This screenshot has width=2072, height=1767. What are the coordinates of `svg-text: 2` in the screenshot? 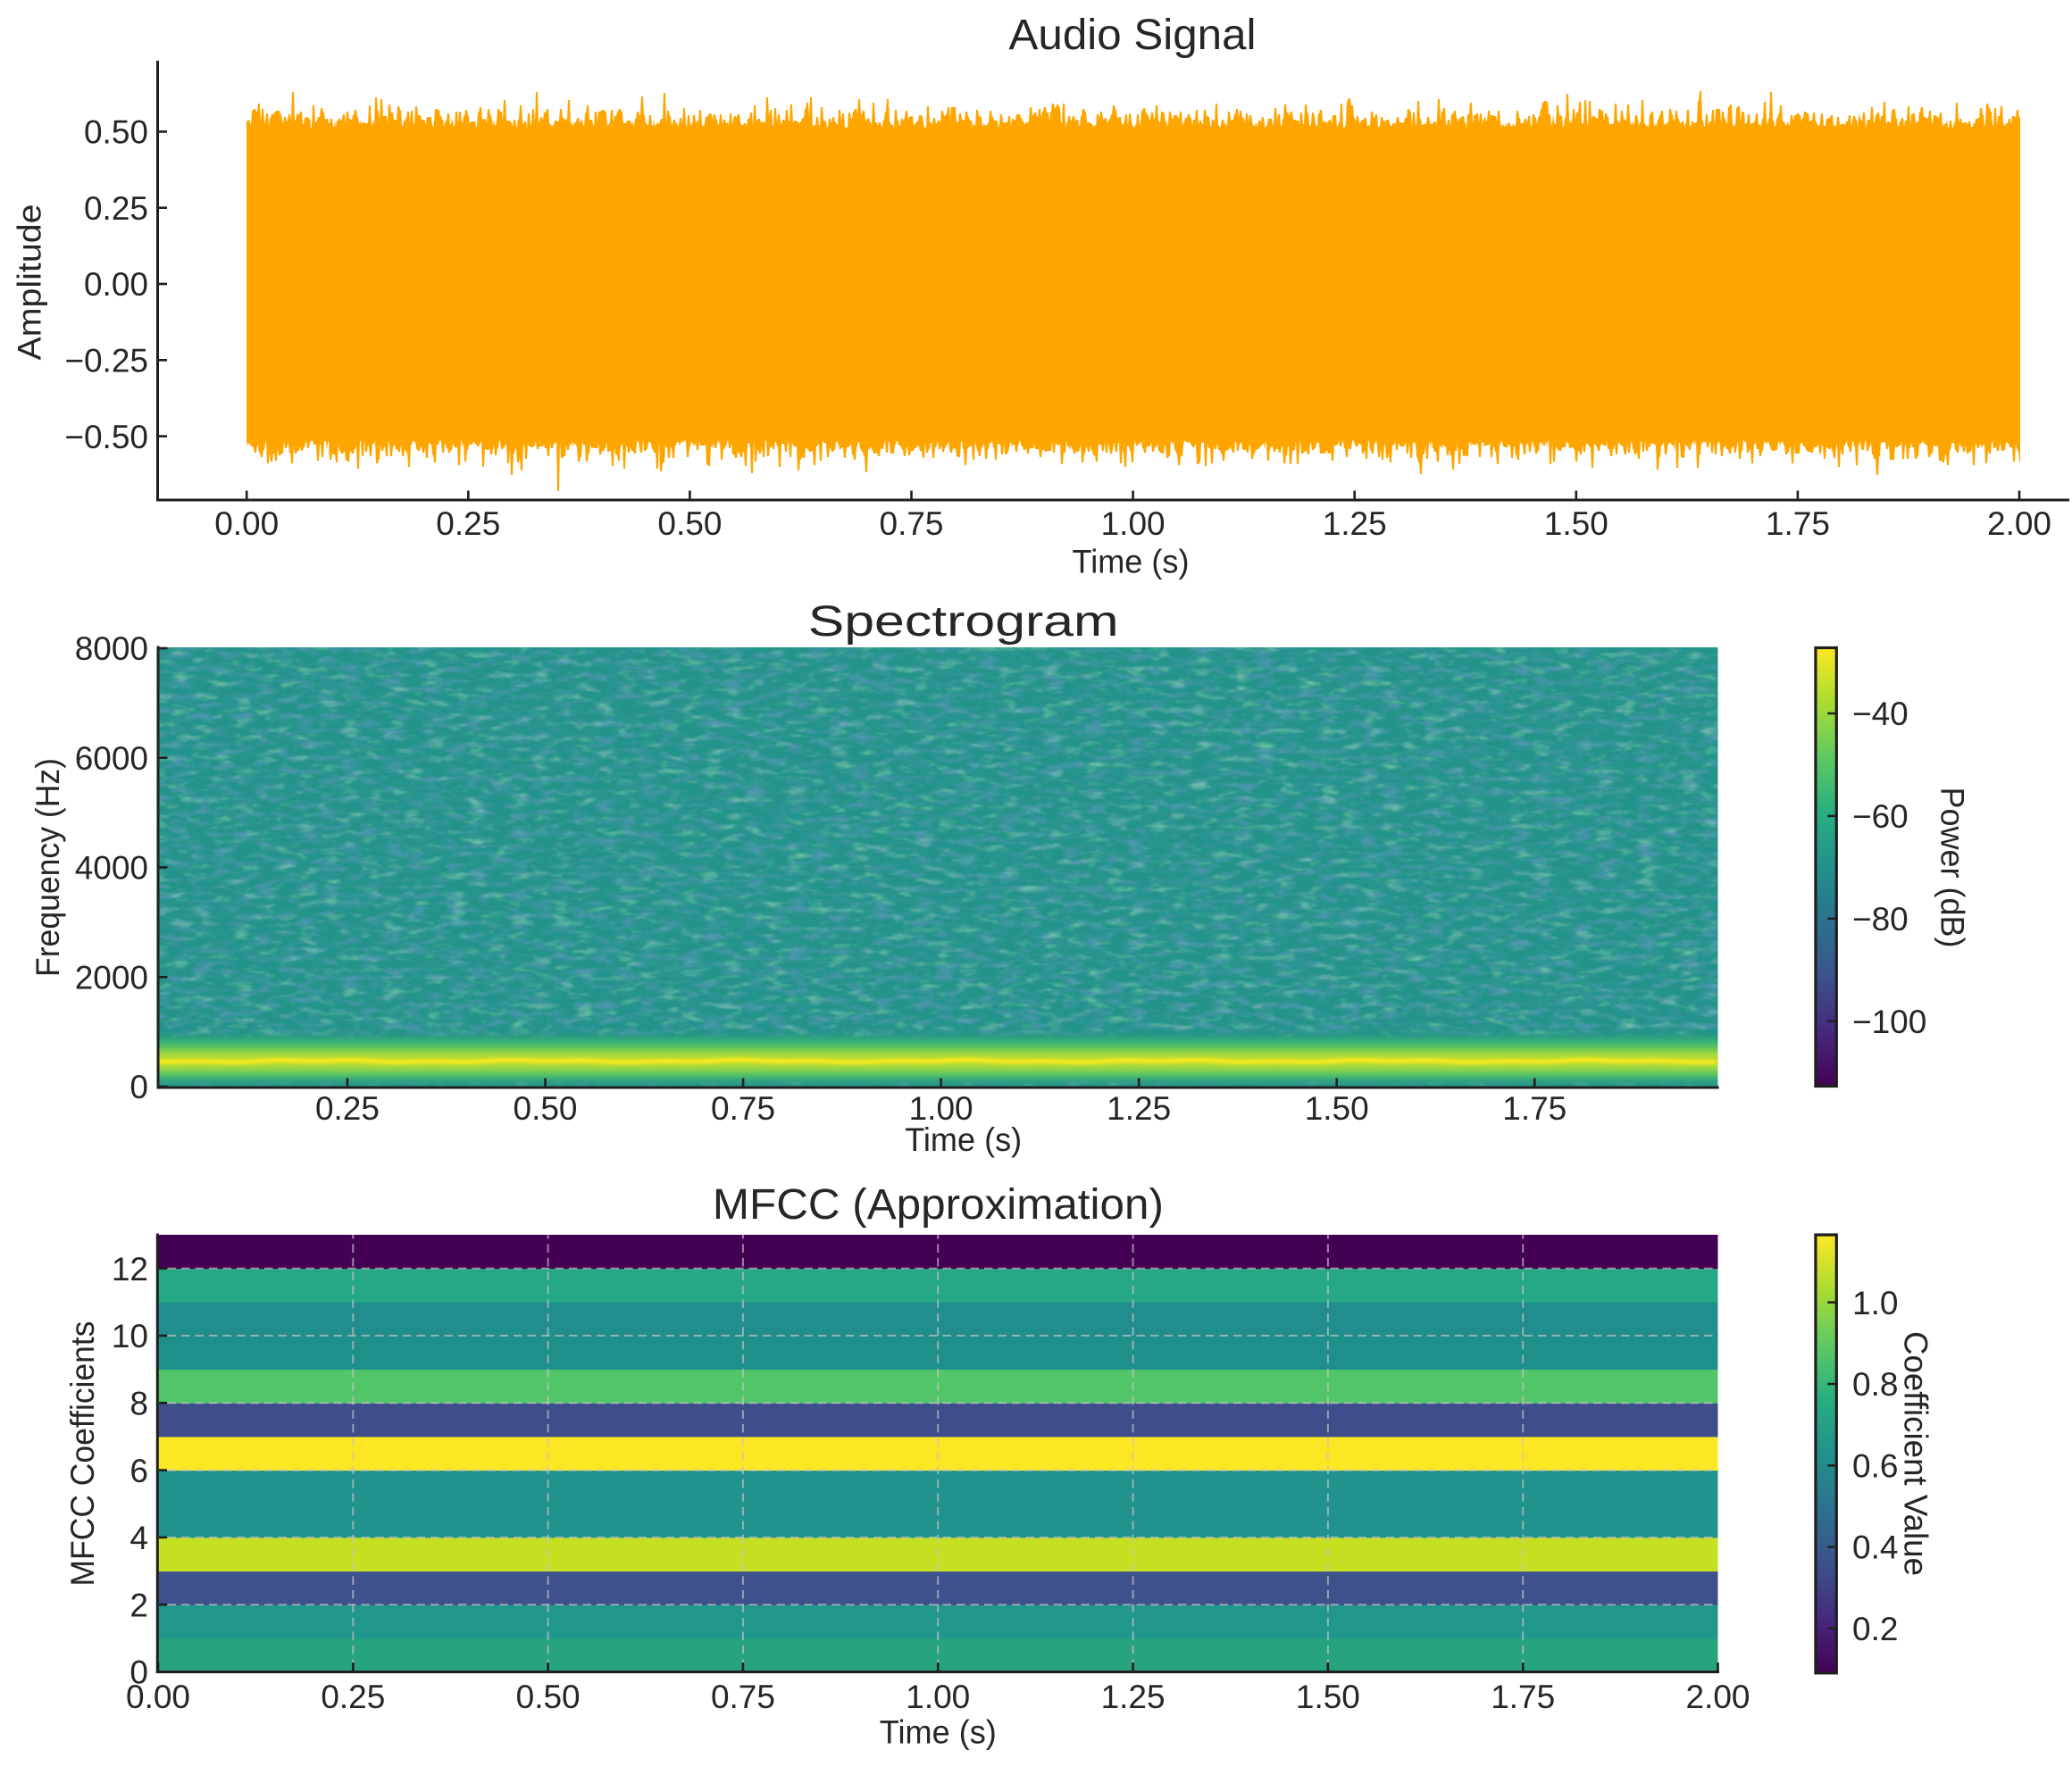 It's located at (139, 1605).